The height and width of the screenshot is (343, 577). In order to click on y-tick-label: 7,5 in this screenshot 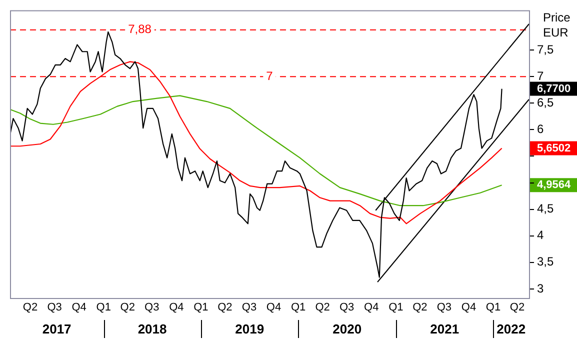, I will do `click(545, 49)`.